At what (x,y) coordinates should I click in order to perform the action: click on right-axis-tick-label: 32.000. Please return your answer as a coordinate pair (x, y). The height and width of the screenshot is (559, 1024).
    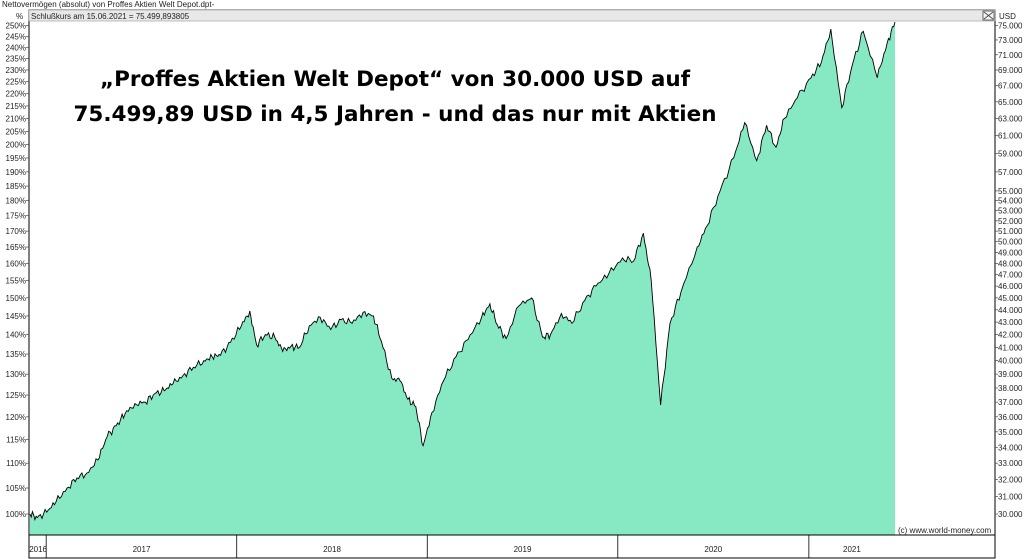
    Looking at the image, I should click on (1010, 480).